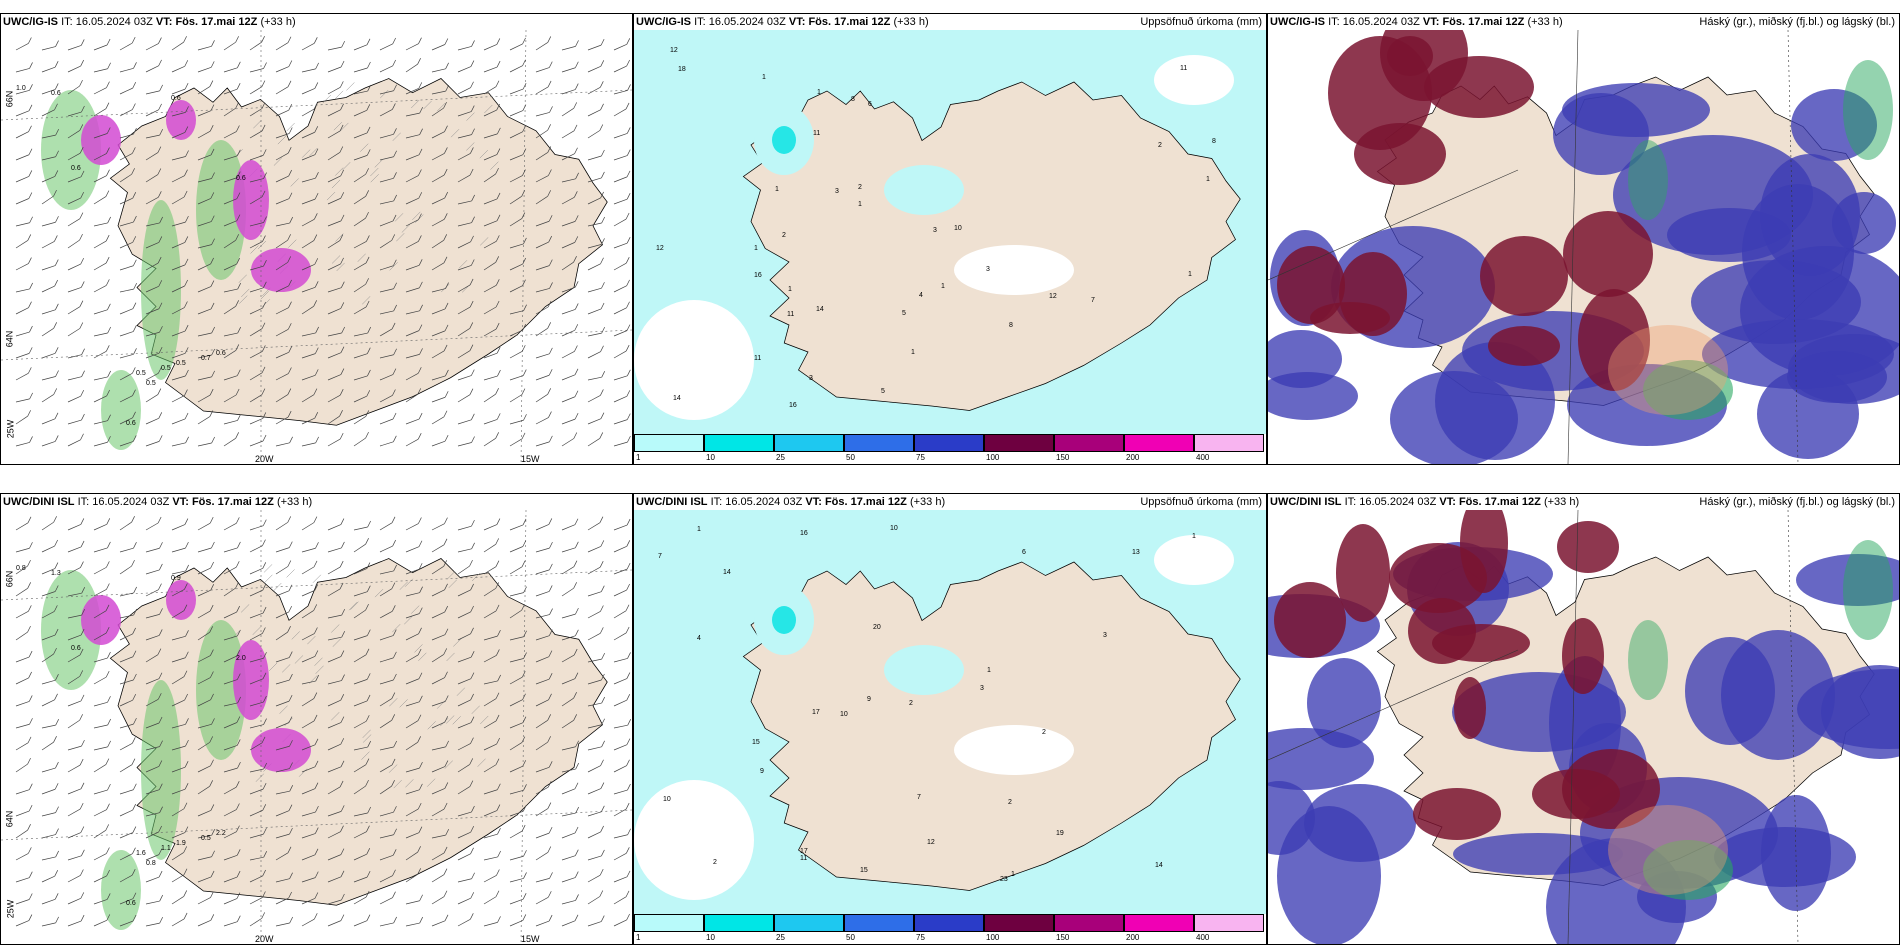  What do you see at coordinates (264, 939) in the screenshot?
I see `lon-label: 20W` at bounding box center [264, 939].